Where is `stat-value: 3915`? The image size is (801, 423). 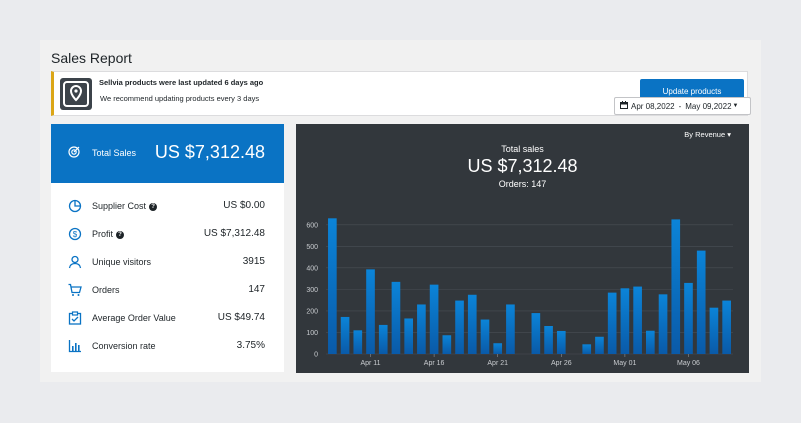 stat-value: 3915 is located at coordinates (253, 261).